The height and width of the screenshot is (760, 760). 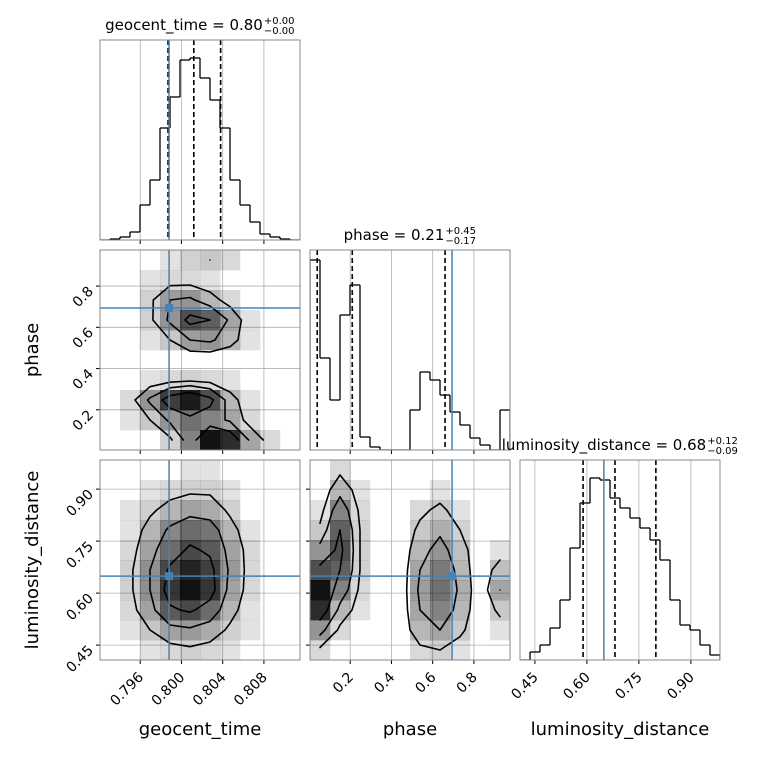 I want to click on panel: 0.2 0.4 0.6 0.8 phase, so click(x=408, y=599).